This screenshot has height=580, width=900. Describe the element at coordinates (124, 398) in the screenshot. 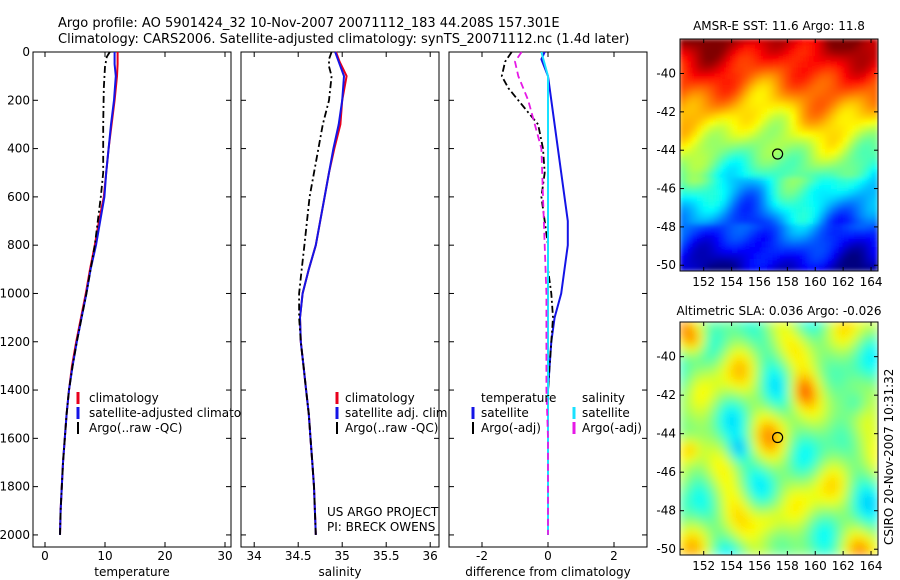

I see `legend-label-climatology: climatology` at that location.